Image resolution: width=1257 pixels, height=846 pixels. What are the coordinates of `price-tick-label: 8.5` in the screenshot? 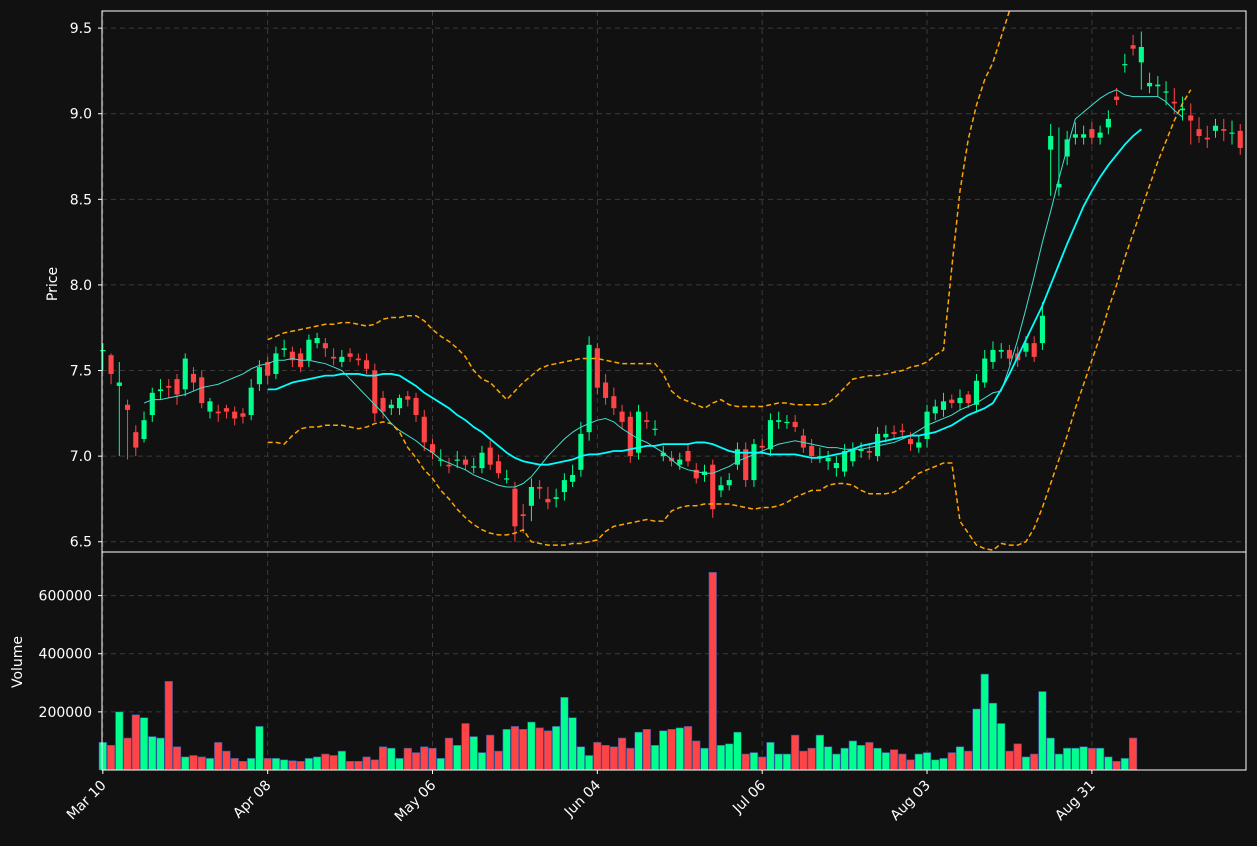 It's located at (81, 200).